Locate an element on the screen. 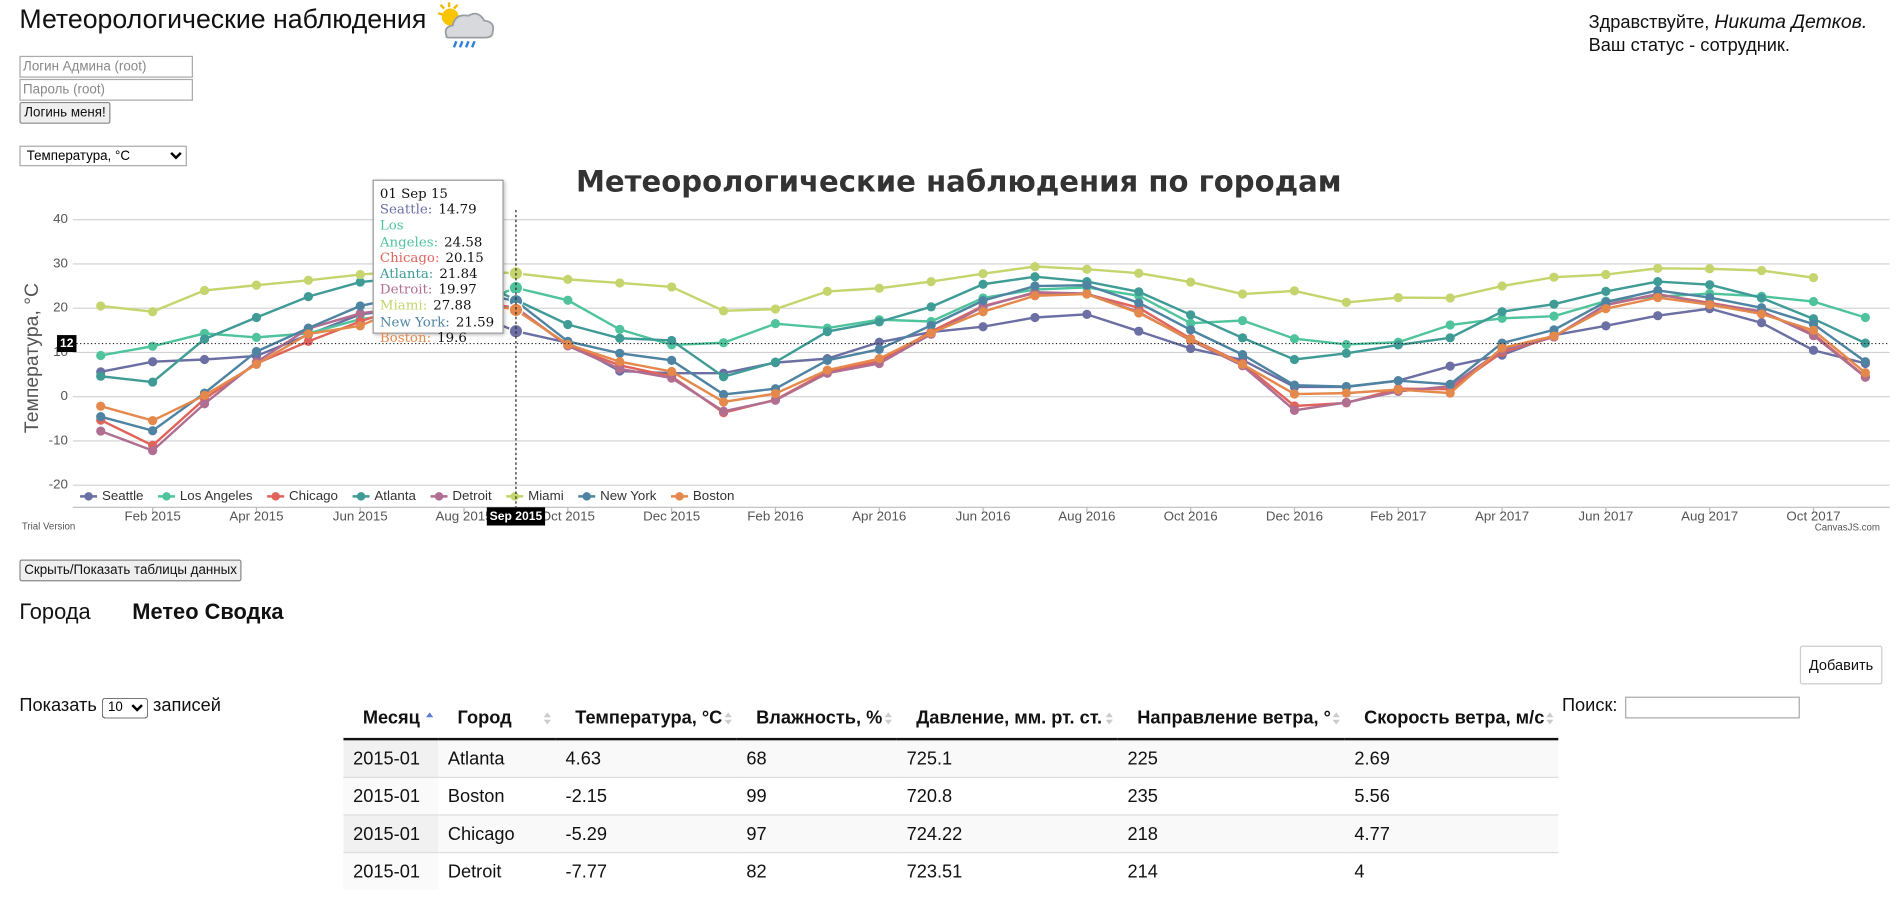 This screenshot has height=901, width=1903. toggle-tables-button: Скрыть/Показать таблицы данных is located at coordinates (130, 570).